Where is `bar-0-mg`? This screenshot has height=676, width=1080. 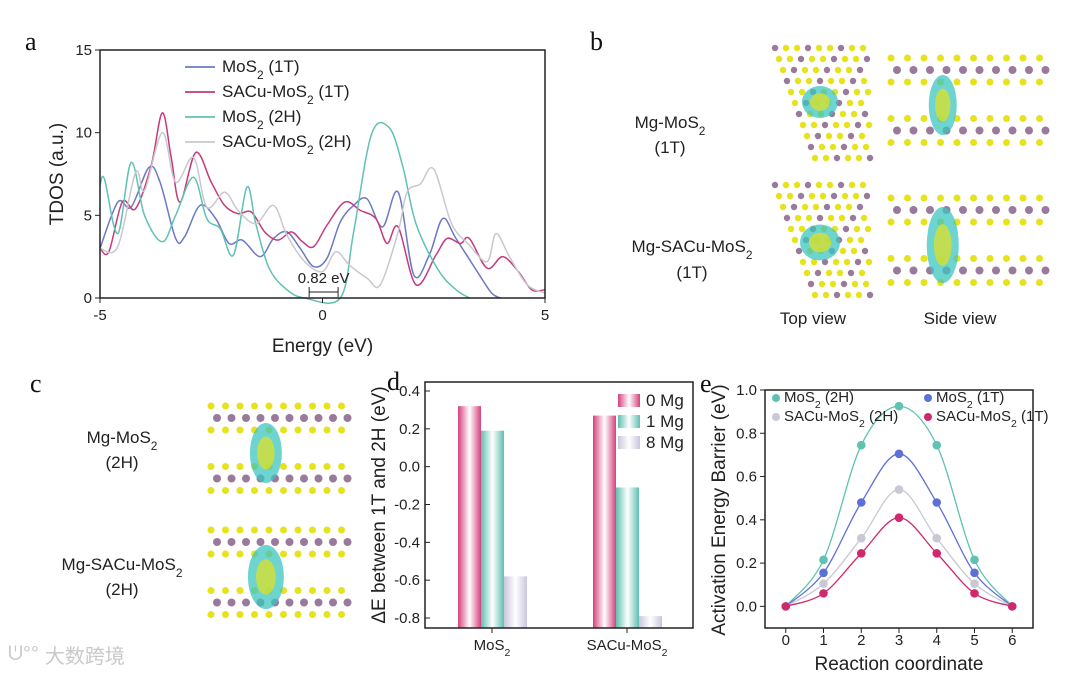 bar-0-mg is located at coordinates (469, 517).